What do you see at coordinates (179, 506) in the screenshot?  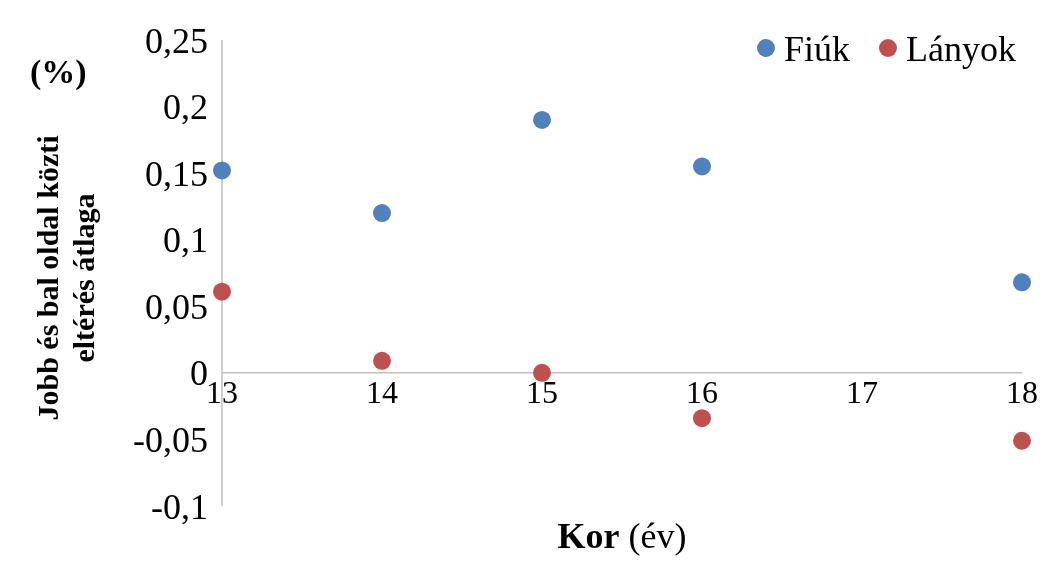 I see `y-tick-label: -0,1` at bounding box center [179, 506].